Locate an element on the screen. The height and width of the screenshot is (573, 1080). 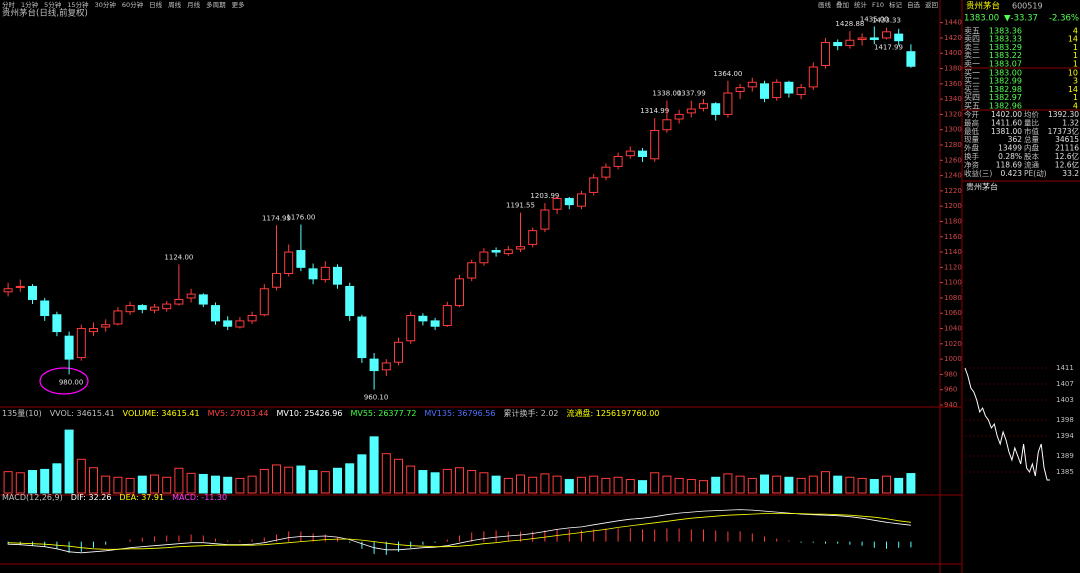
stat-label: 收益(三) is located at coordinates (978, 173).